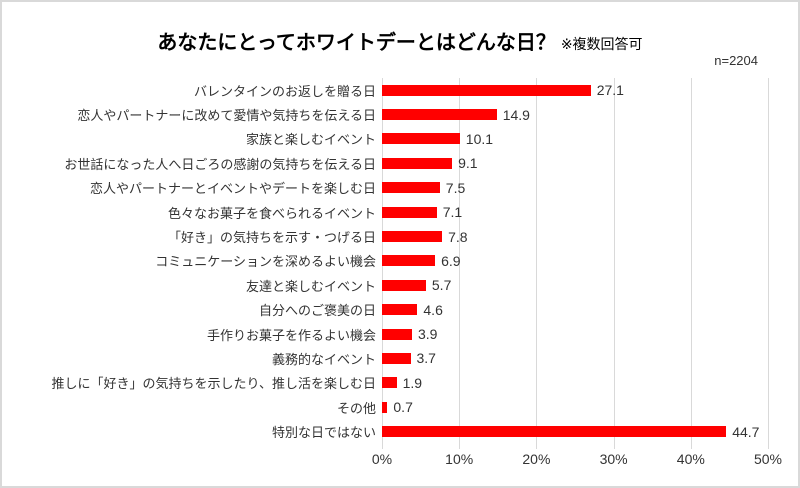 This screenshot has width=800, height=488. Describe the element at coordinates (601, 44) in the screenshot. I see `chart-title-note: ※複数回答可` at that location.